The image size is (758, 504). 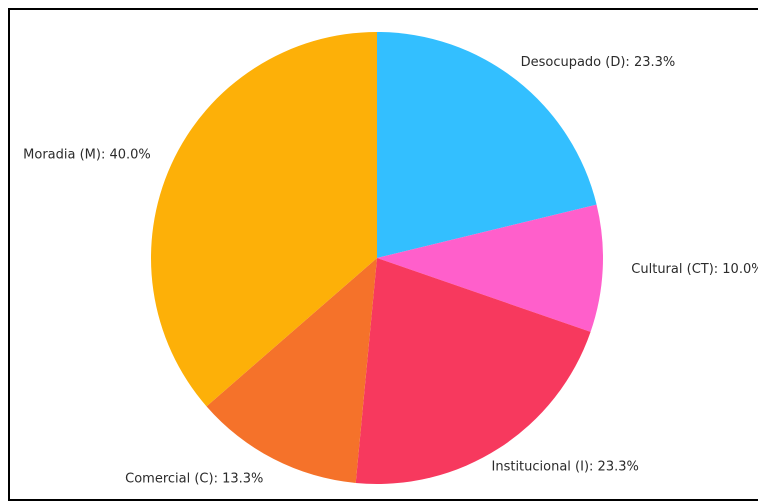 What do you see at coordinates (565, 467) in the screenshot?
I see `slice-label-institucional-i: Institucional (I): 23.3%` at bounding box center [565, 467].